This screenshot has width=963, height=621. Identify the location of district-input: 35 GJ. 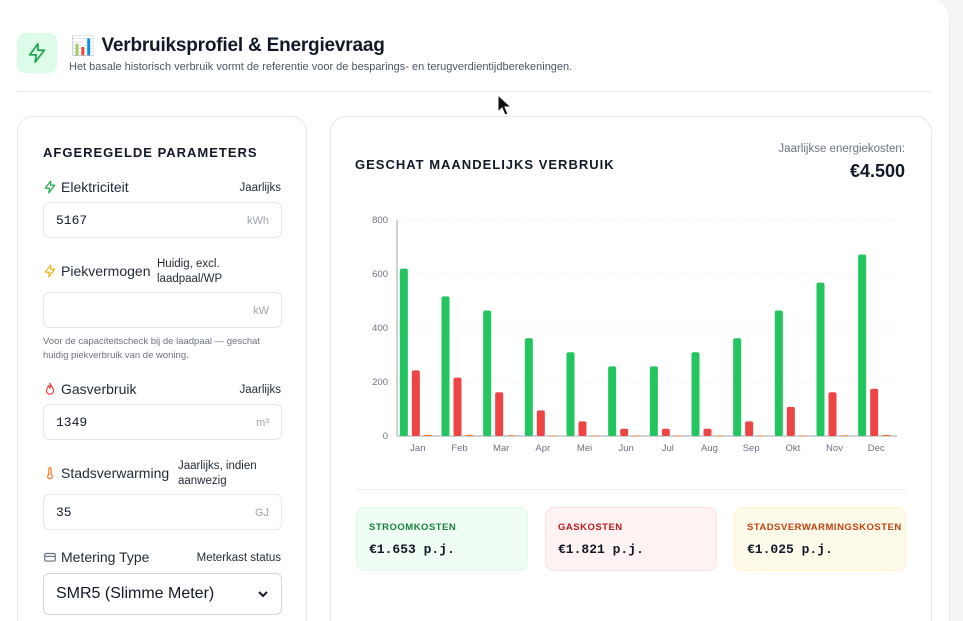
(162, 512).